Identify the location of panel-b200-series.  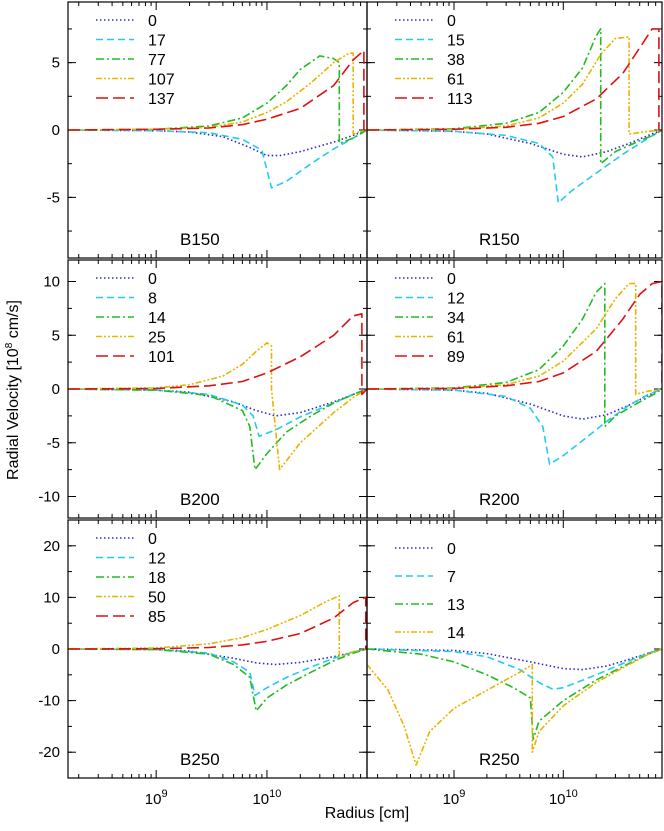
(217, 391).